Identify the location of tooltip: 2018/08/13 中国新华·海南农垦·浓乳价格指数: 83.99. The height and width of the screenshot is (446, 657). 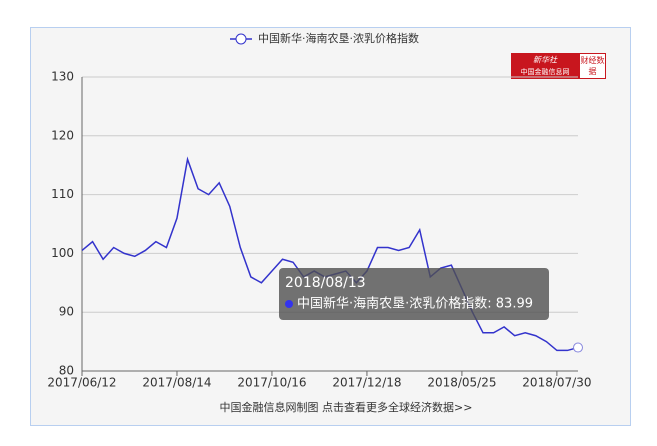
(414, 294).